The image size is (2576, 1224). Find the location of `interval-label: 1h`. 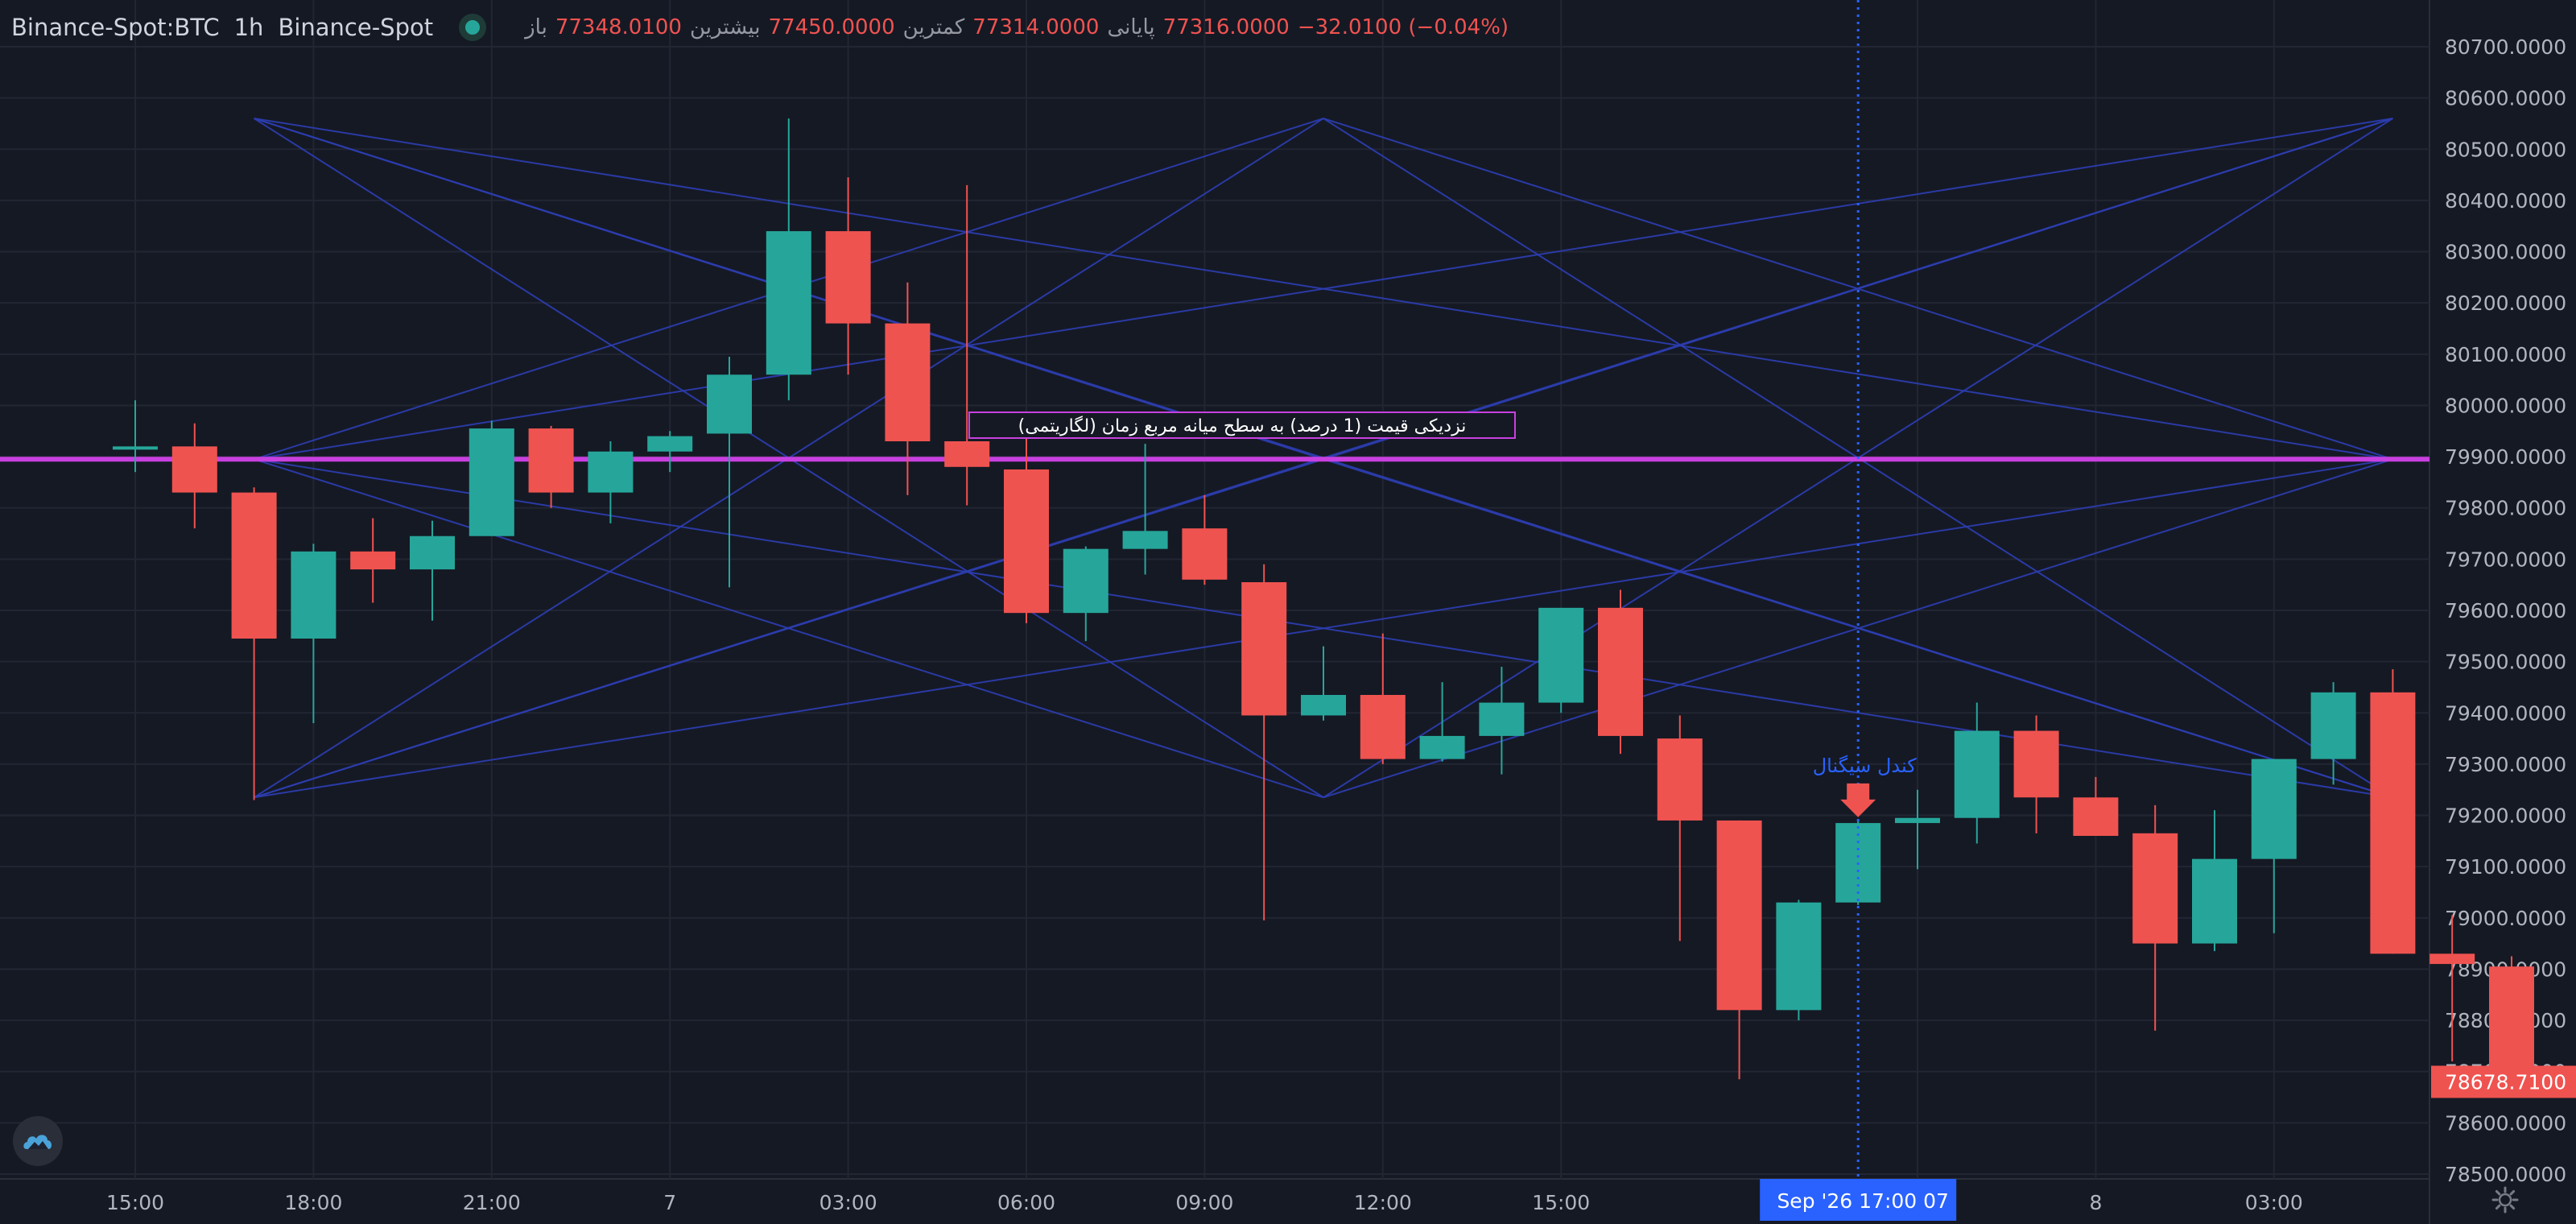

interval-label: 1h is located at coordinates (248, 27).